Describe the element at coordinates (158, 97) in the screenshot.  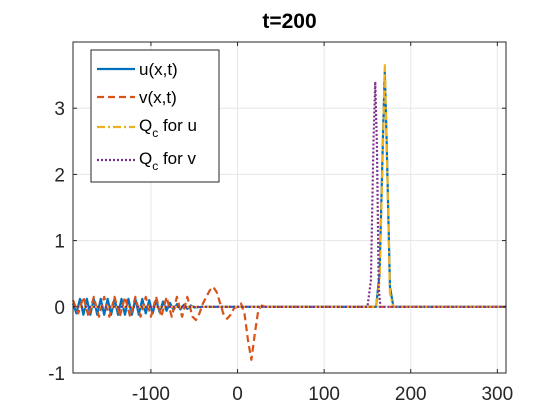
I see `legend-label-v: v(x,t)` at that location.